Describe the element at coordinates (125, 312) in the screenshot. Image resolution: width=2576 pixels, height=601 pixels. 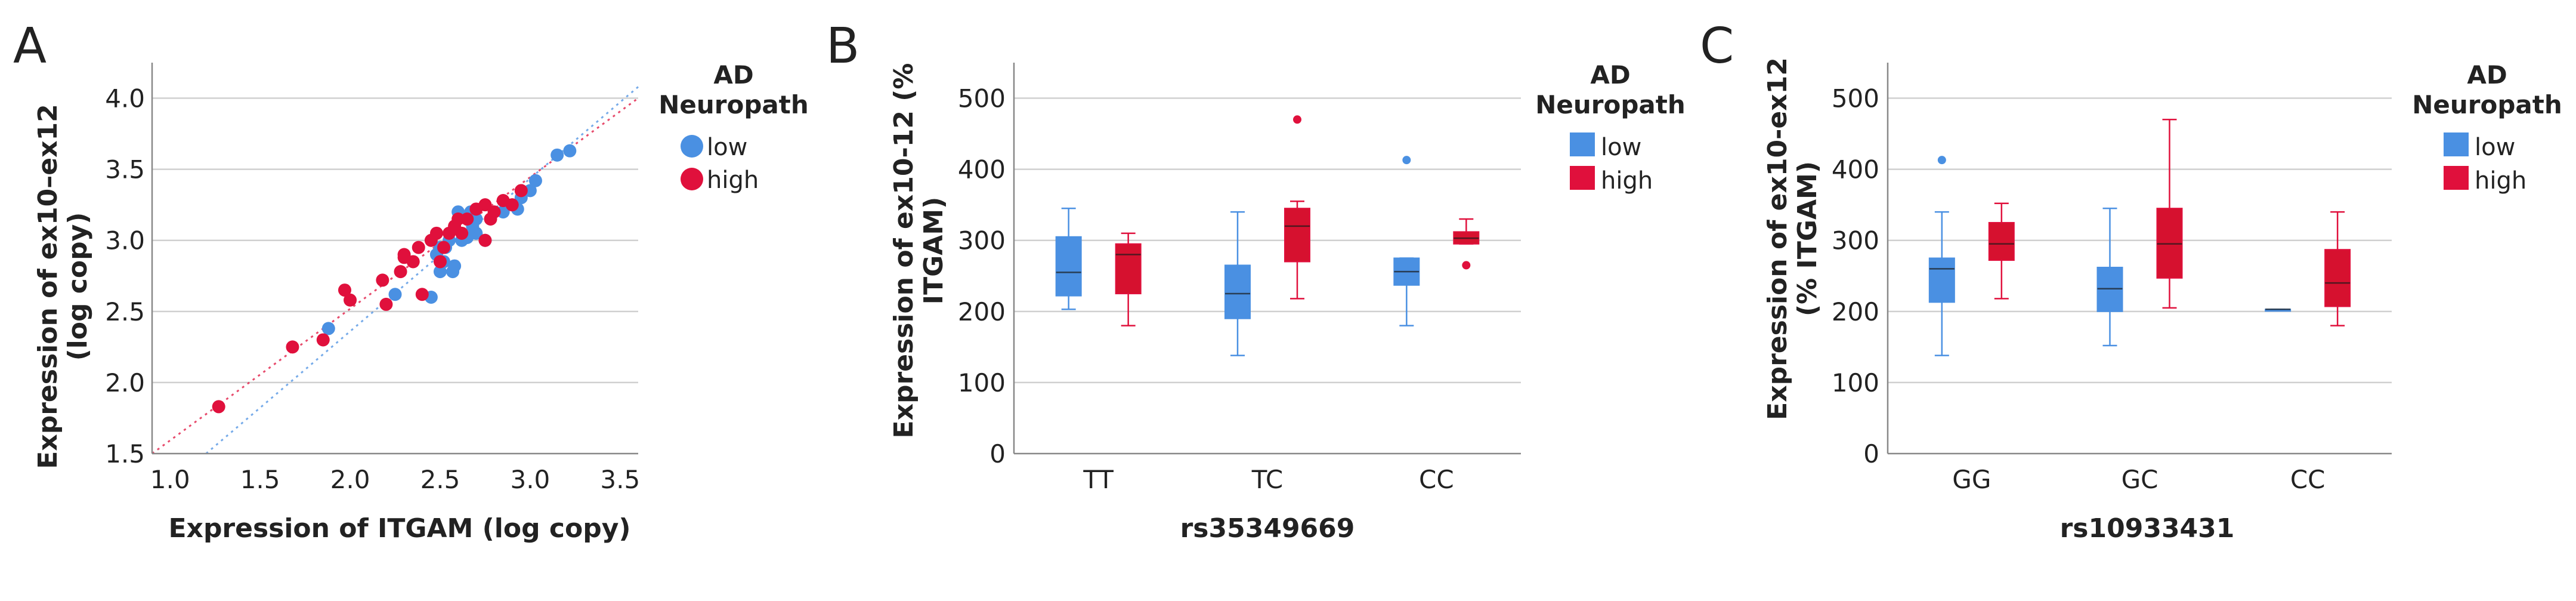
I see `panel-a-y-tick-label: 2.5` at that location.